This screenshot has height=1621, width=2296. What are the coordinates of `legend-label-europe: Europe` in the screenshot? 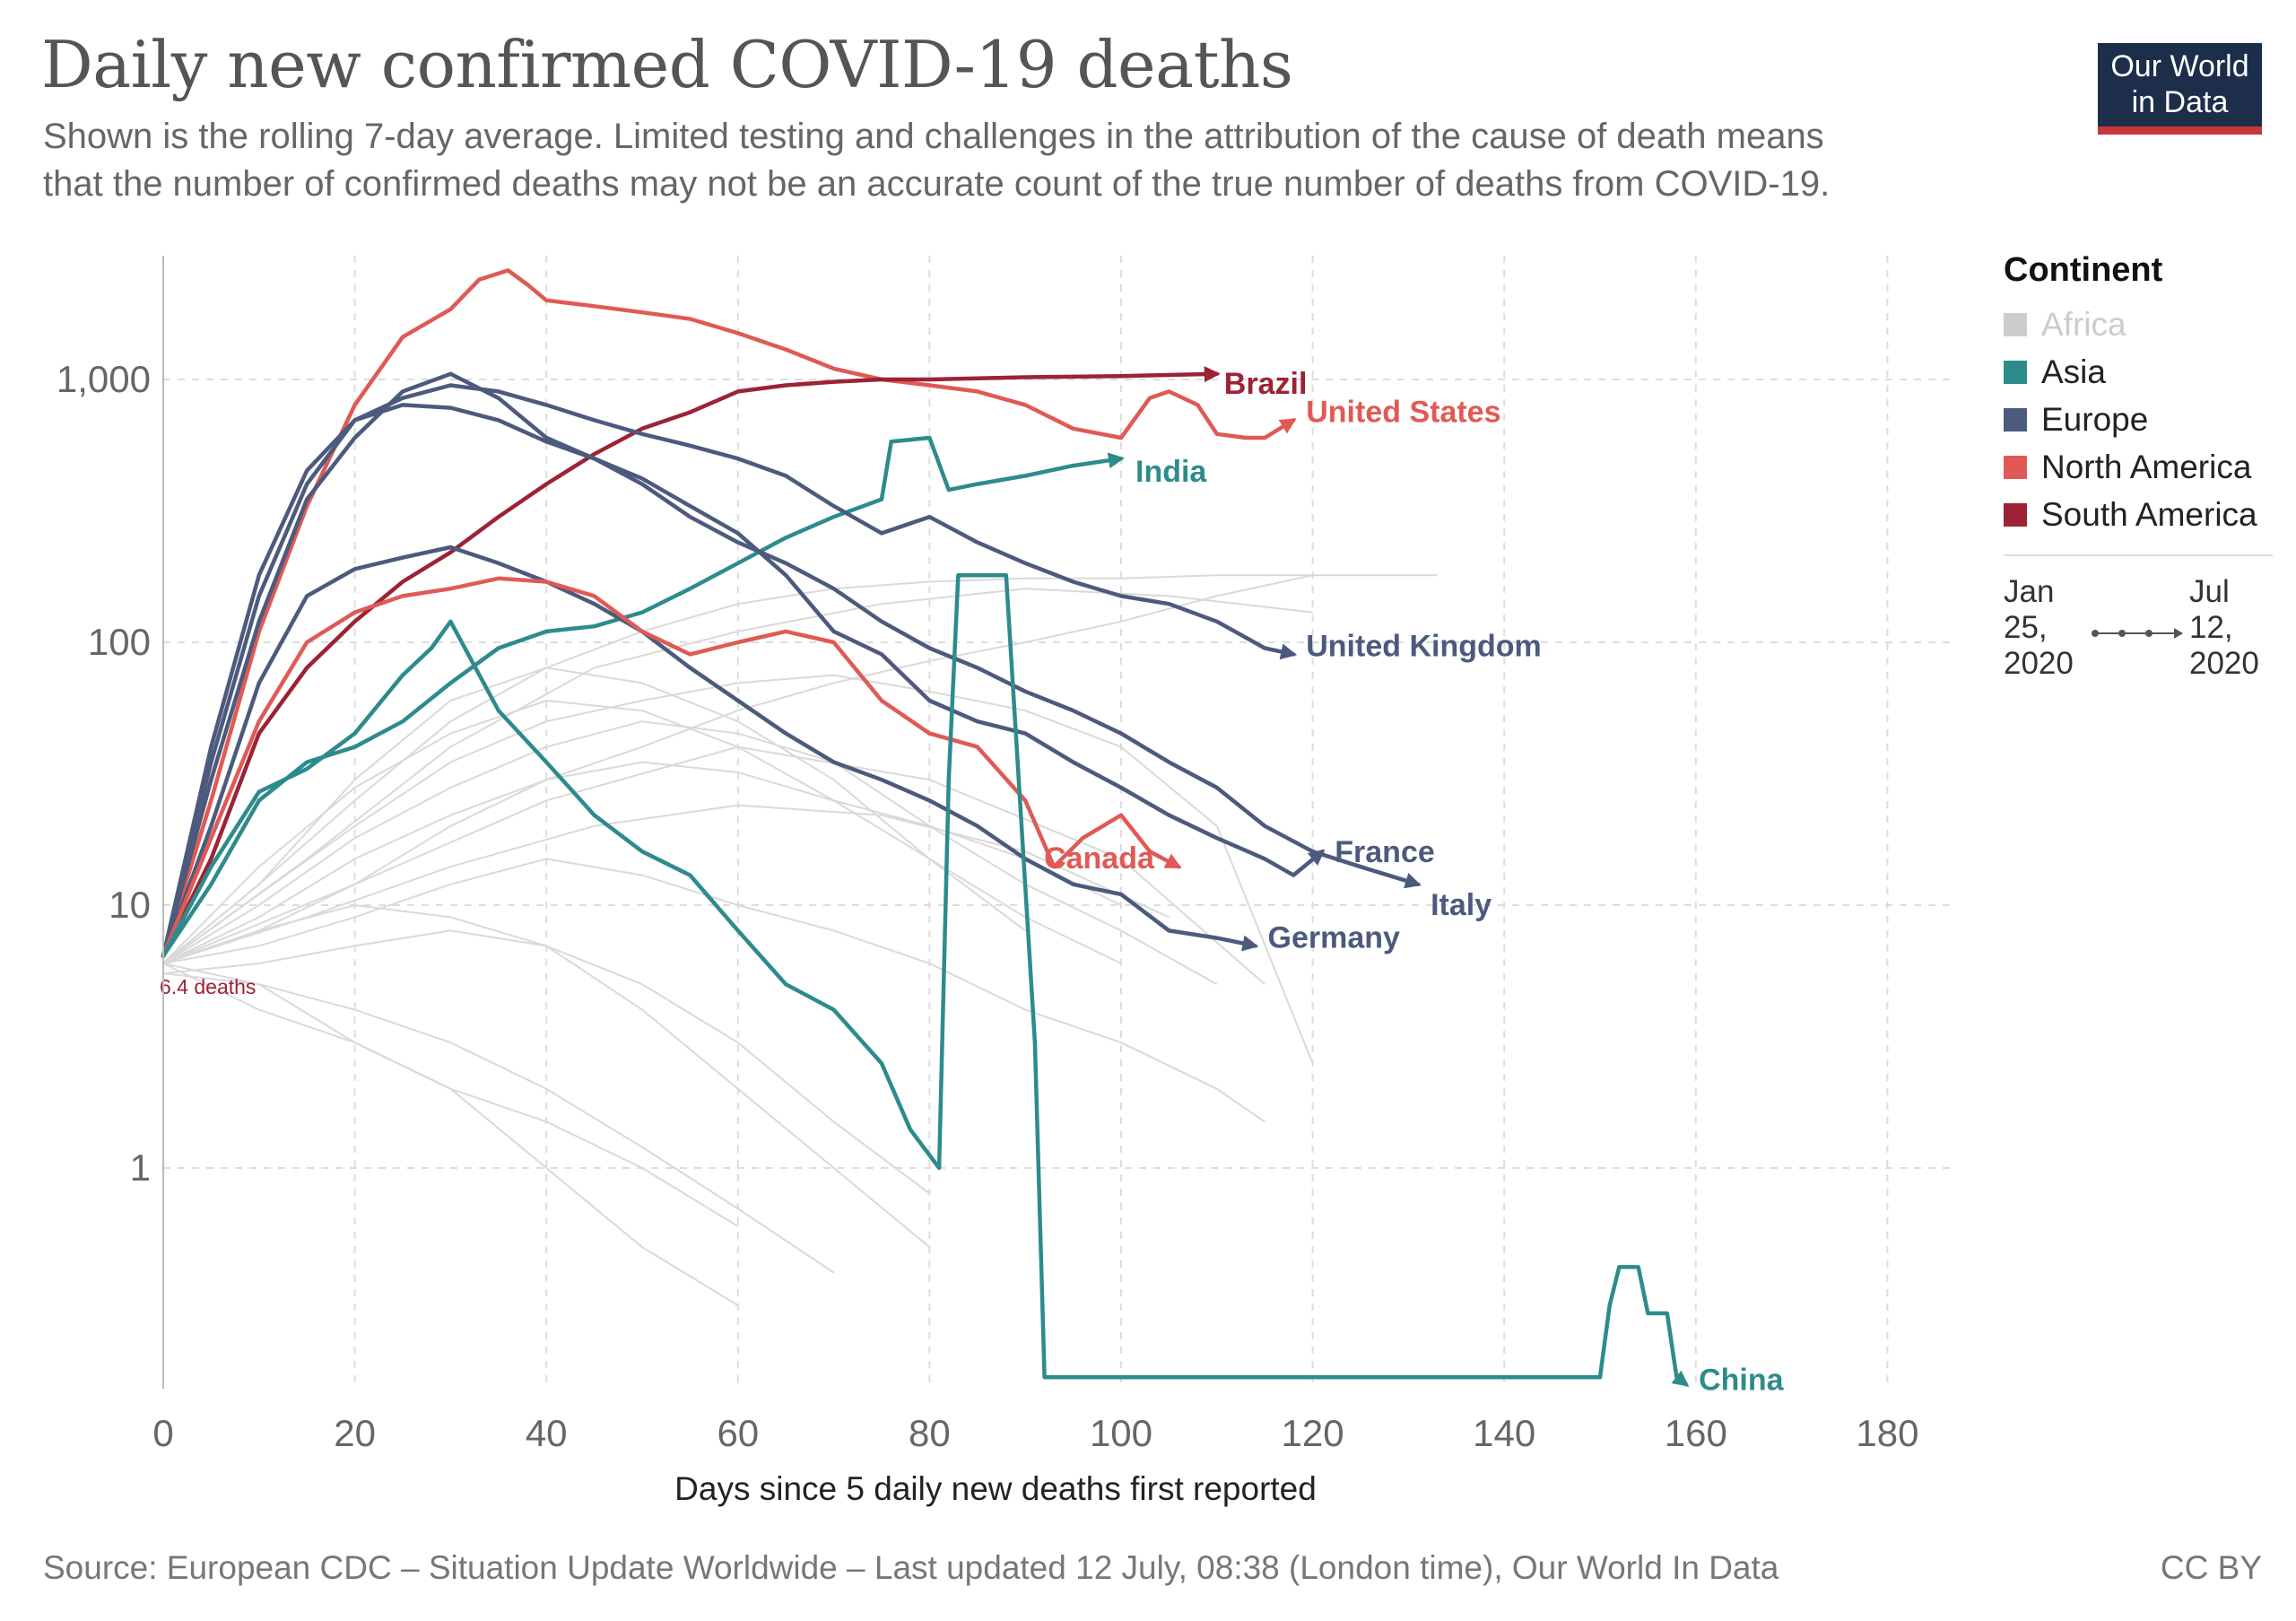 It's located at (2095, 419).